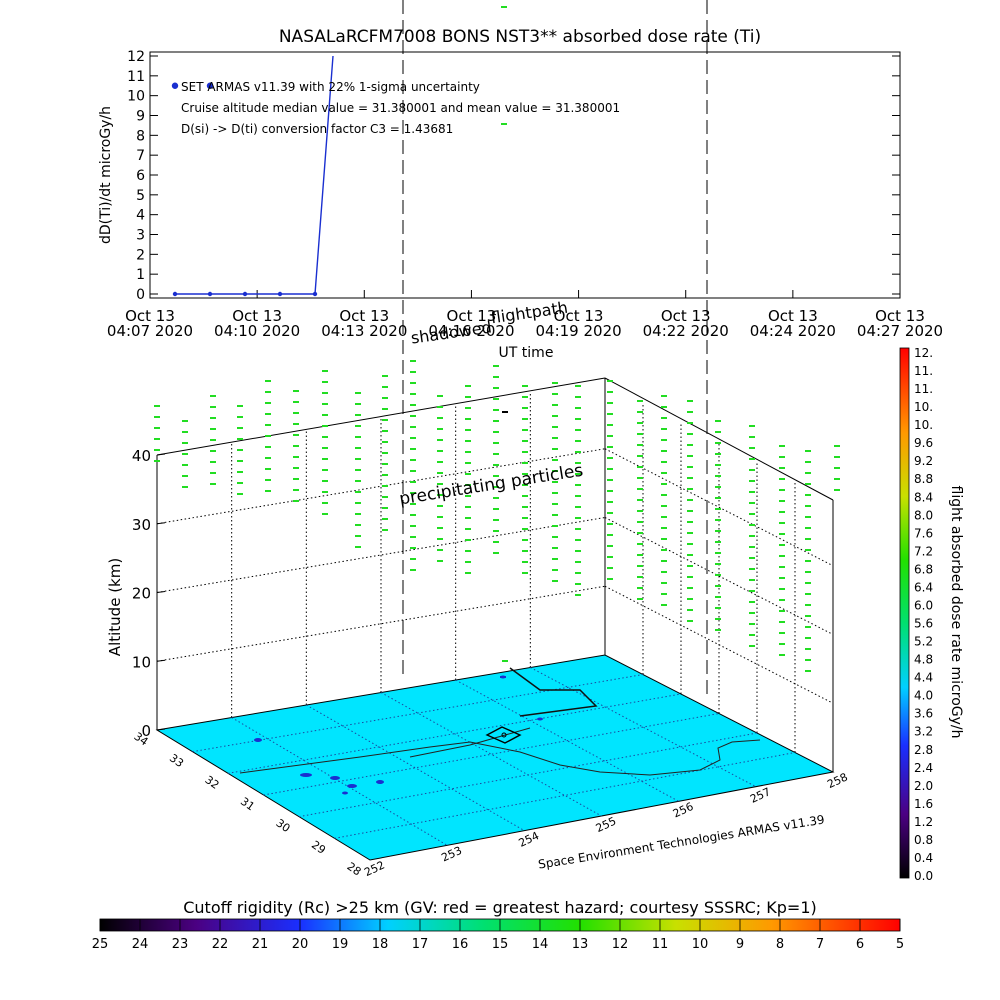  Describe the element at coordinates (140, 255) in the screenshot. I see `y-tick-label: 2` at that location.